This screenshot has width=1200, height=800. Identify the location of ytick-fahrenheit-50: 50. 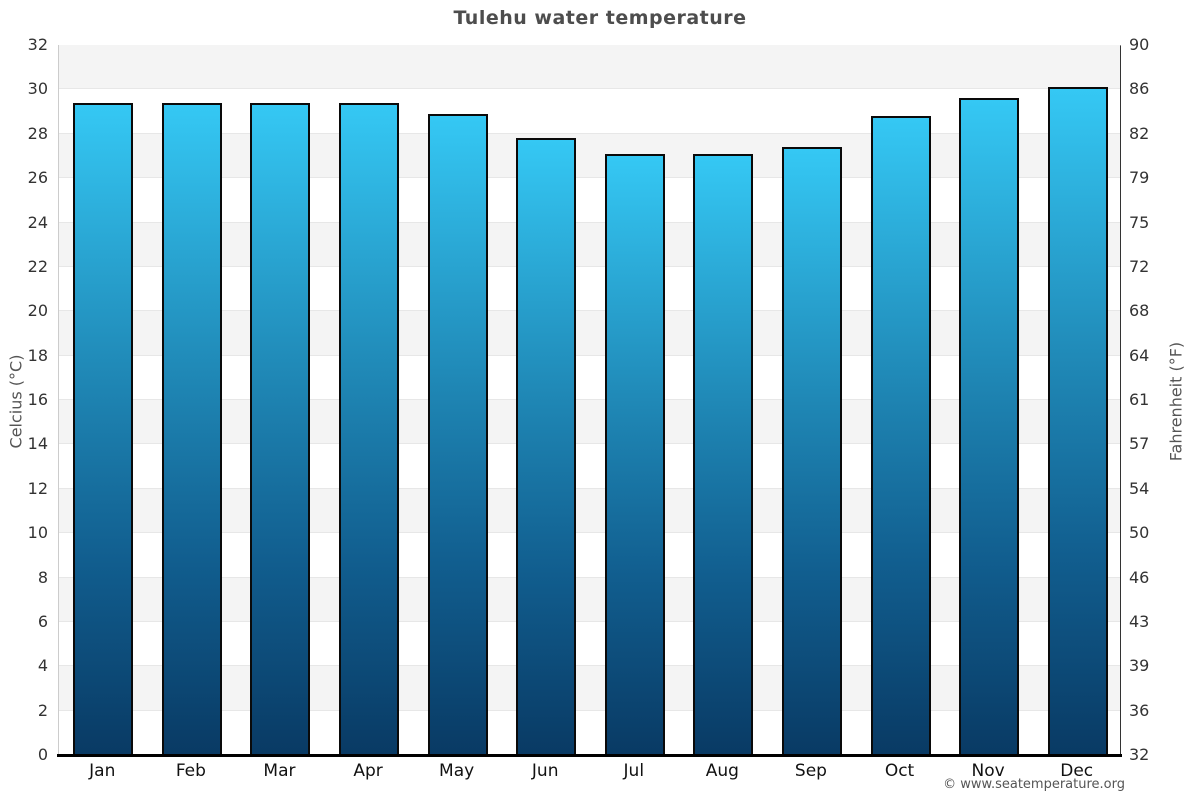
(1139, 533).